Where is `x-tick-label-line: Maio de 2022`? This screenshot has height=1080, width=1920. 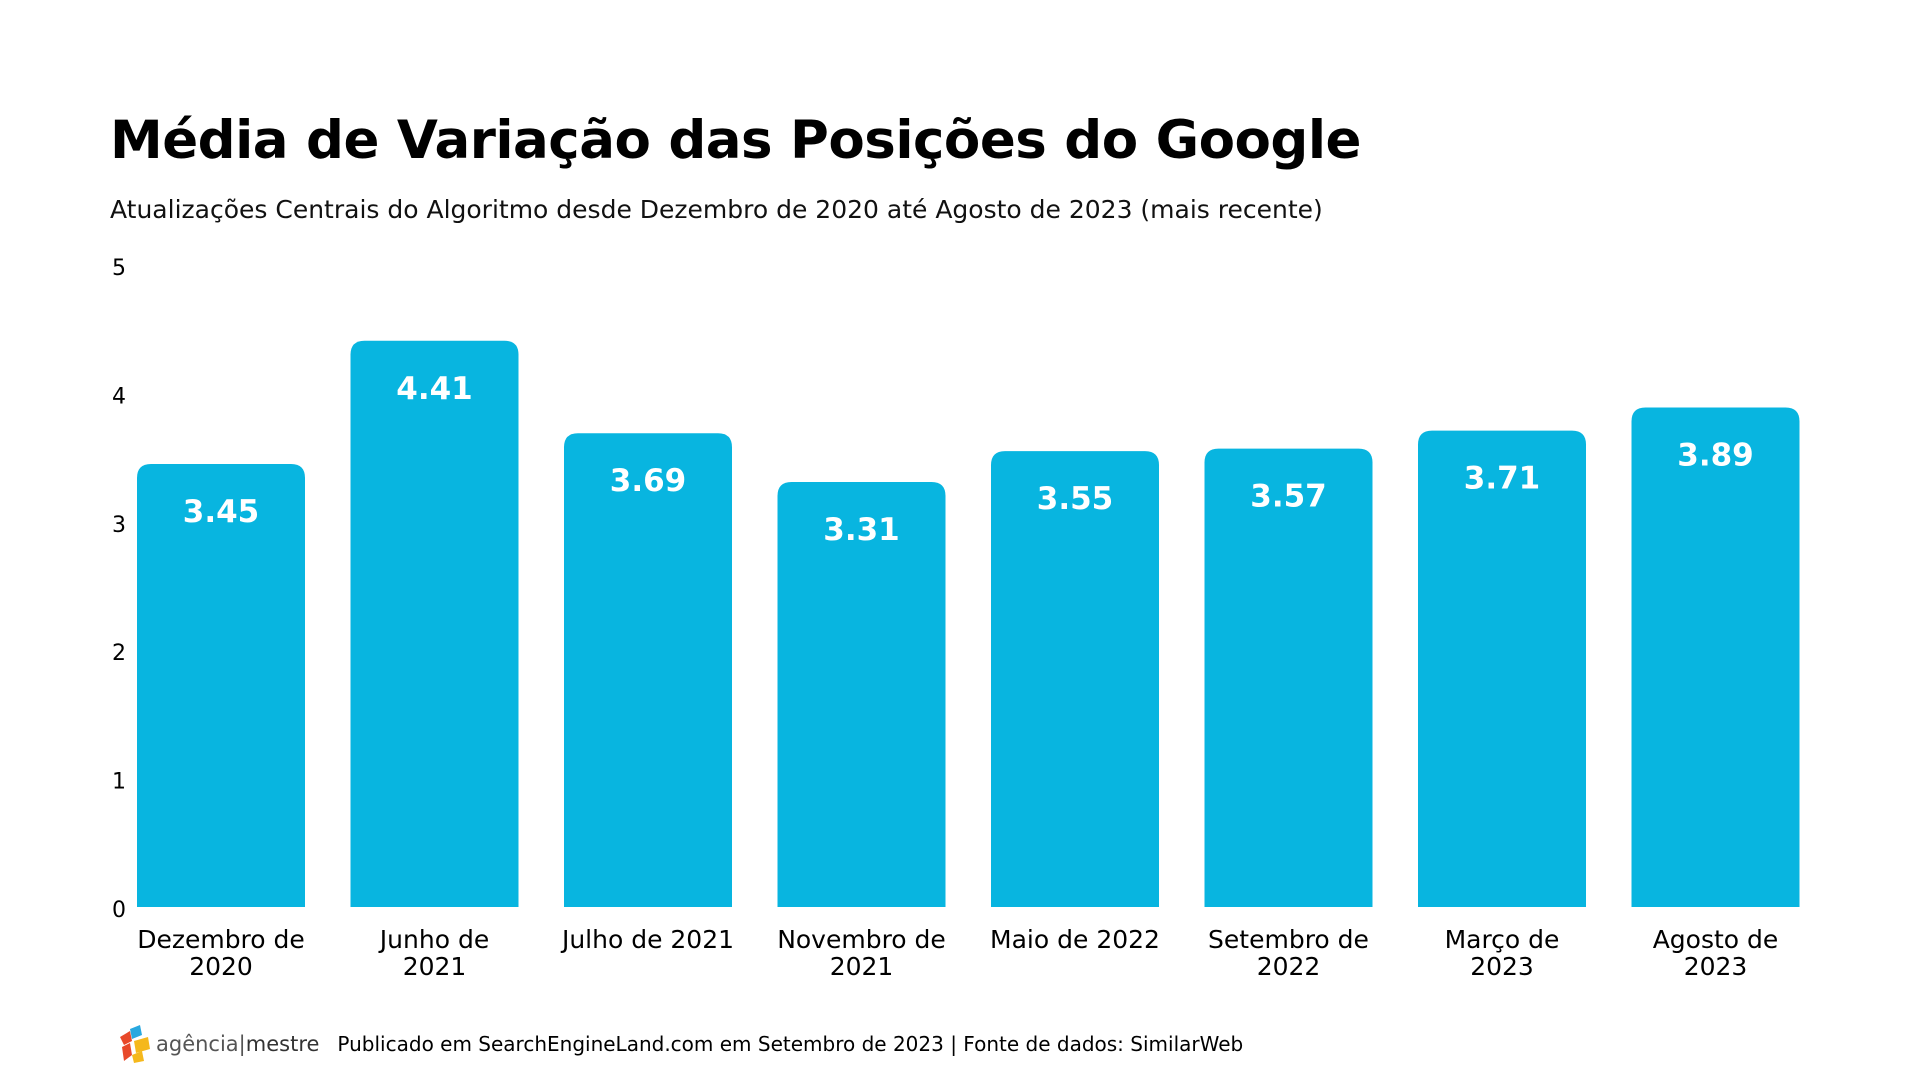
x-tick-label-line: Maio de 2022 is located at coordinates (1075, 939).